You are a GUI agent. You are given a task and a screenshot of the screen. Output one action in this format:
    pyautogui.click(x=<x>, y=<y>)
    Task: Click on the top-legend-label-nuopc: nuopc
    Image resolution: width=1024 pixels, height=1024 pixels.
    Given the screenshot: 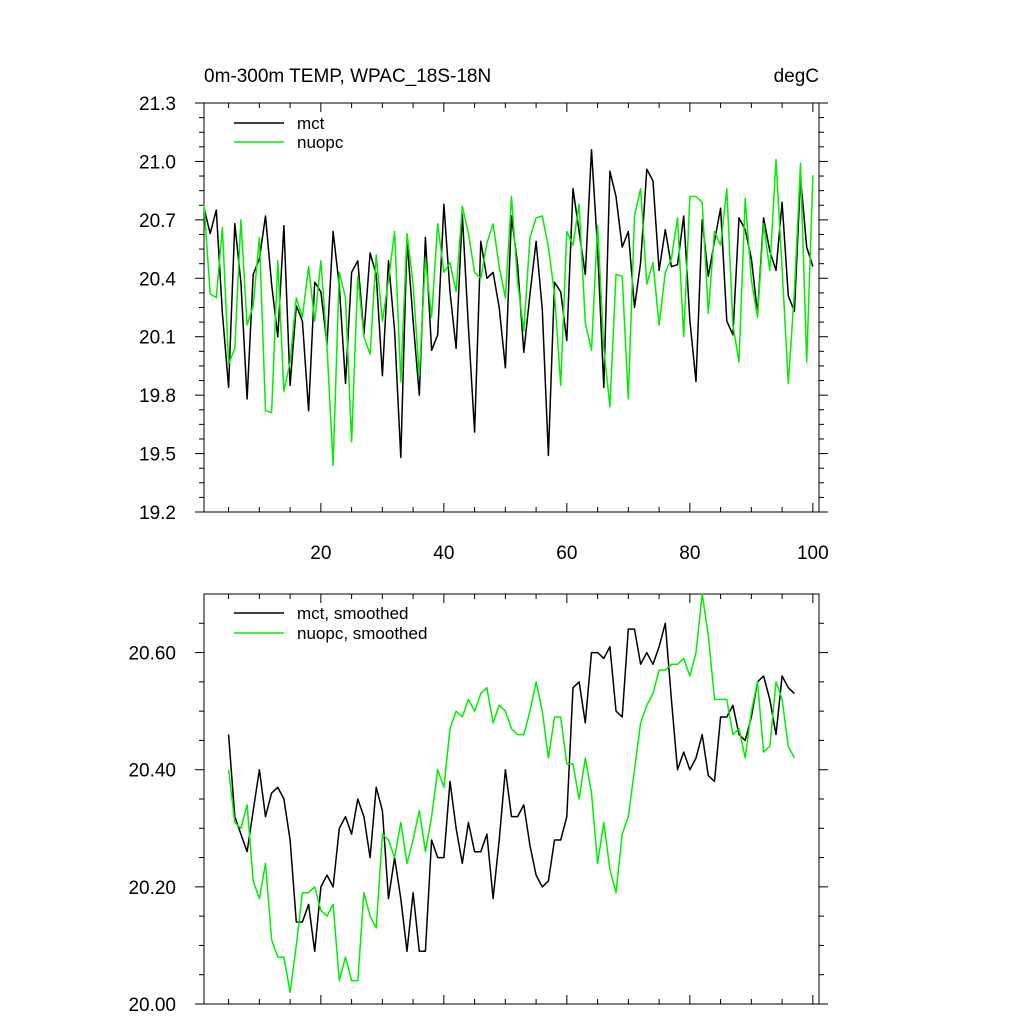 What is the action you would take?
    pyautogui.click(x=320, y=142)
    